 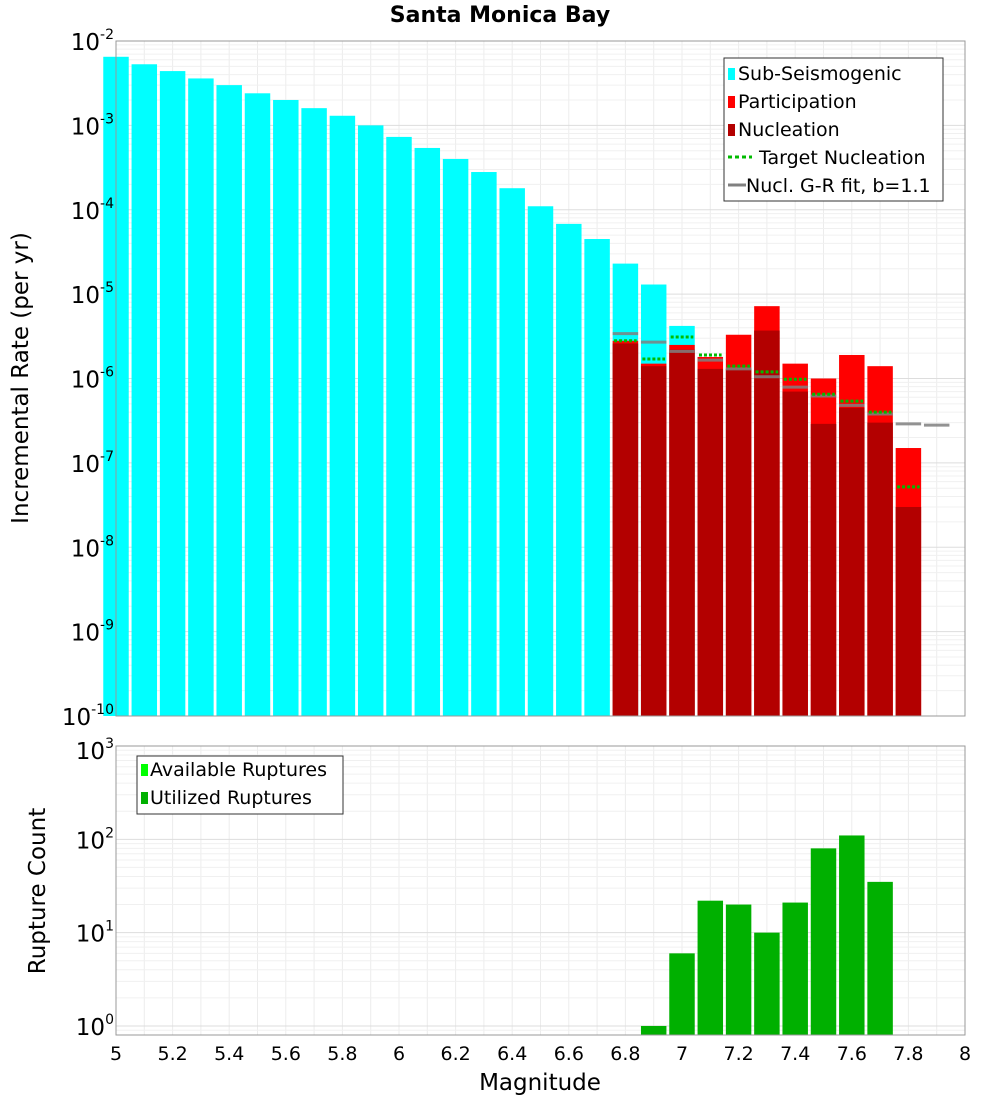 I want to click on x-tick-label: 5.4, so click(x=229, y=1054).